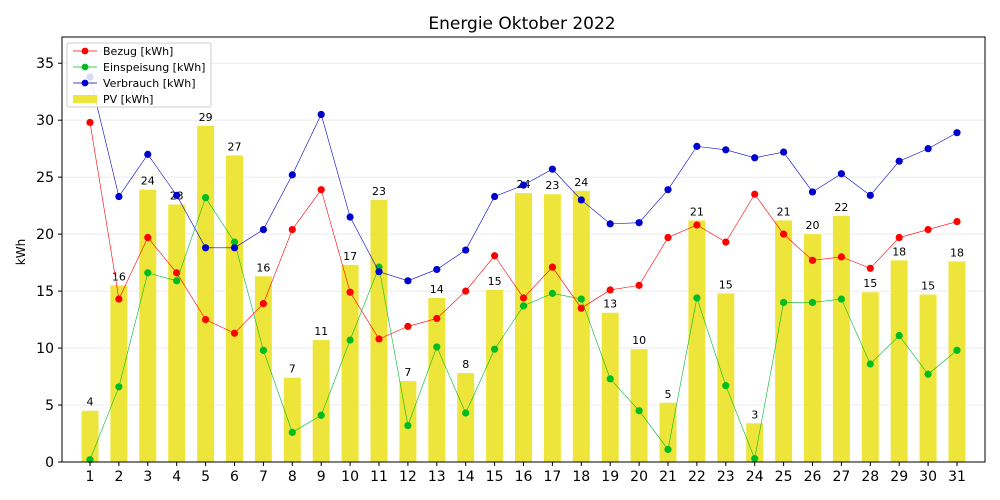 This screenshot has height=500, width=1000. I want to click on bar-value-label: 11, so click(321, 331).